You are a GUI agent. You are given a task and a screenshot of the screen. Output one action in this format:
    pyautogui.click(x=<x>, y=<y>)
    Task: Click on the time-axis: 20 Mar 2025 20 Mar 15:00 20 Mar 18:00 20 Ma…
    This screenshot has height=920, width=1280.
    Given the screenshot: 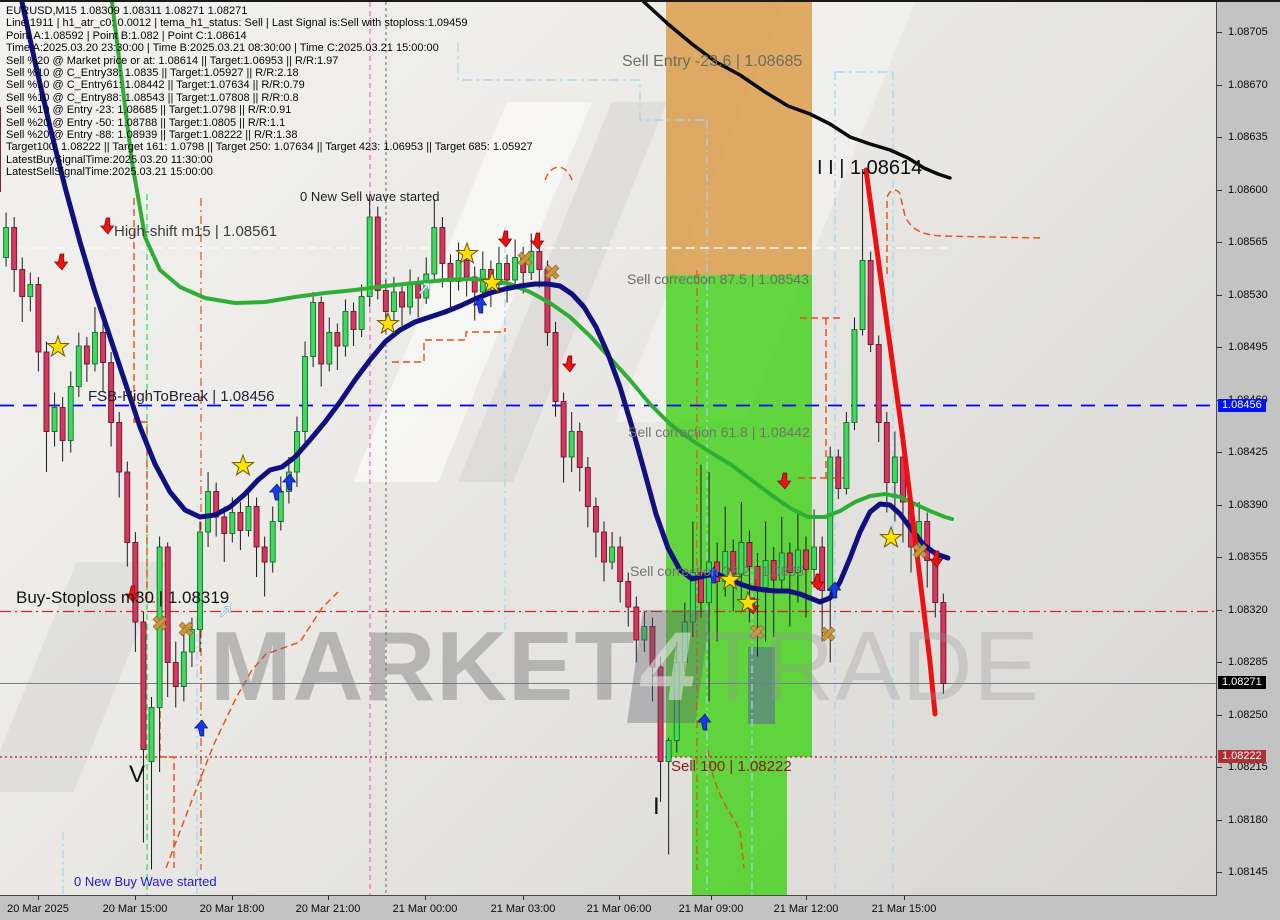 What is the action you would take?
    pyautogui.click(x=640, y=908)
    